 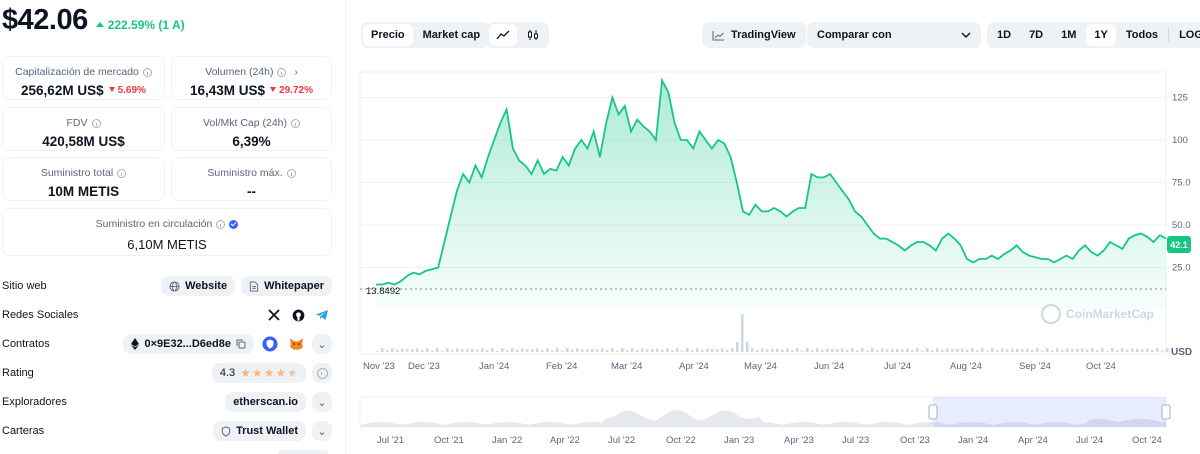 I want to click on wallet-pill: Trust Wallet, so click(x=259, y=431).